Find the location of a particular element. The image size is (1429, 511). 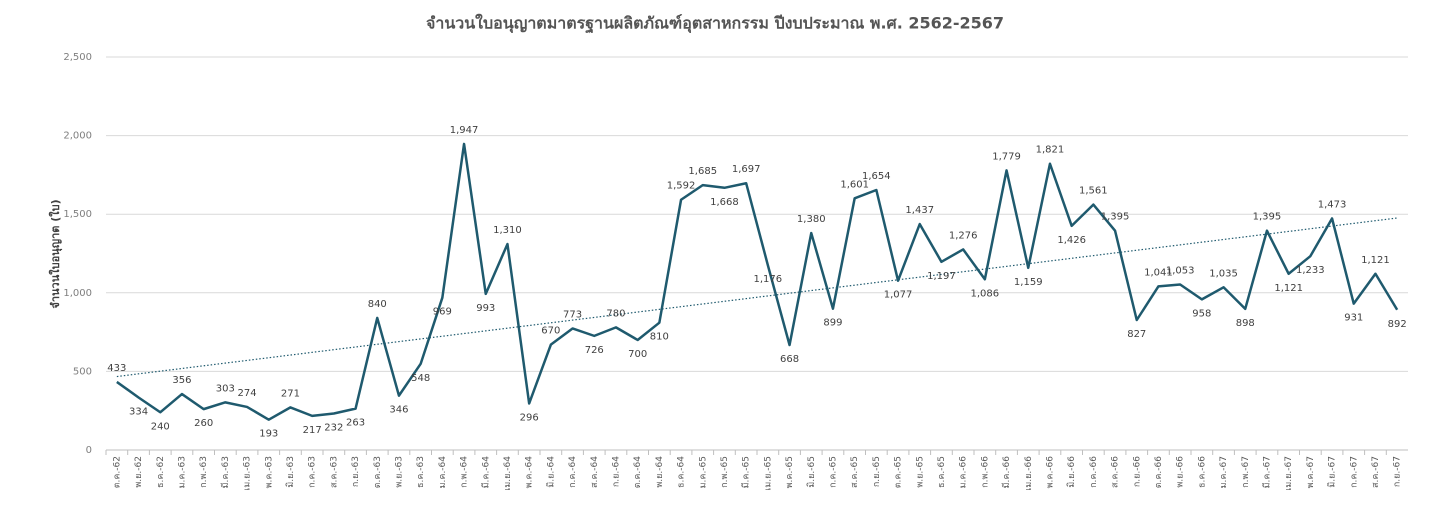

data-label: 1,561 is located at coordinates (1093, 191).